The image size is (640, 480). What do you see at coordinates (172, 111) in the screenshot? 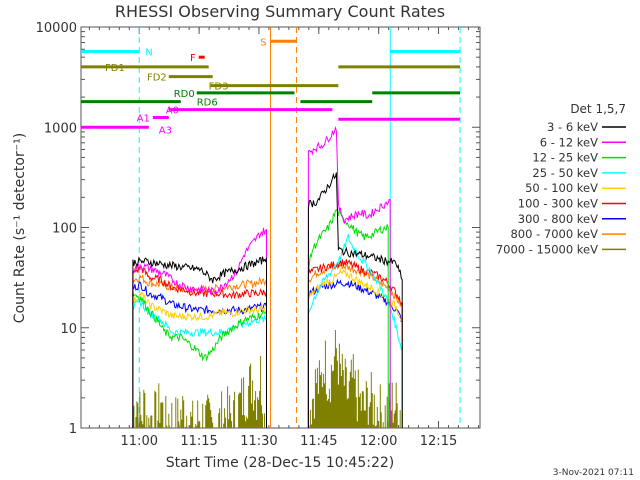
I see `flag-label: A0` at bounding box center [172, 111].